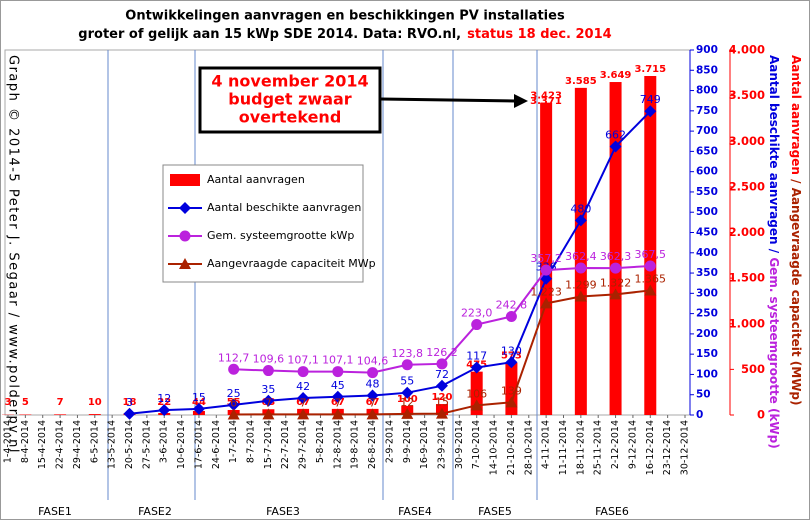 This screenshot has height=520, width=810. Describe the element at coordinates (129, 444) in the screenshot. I see `x-tick-label: 20-5-2014` at that location.